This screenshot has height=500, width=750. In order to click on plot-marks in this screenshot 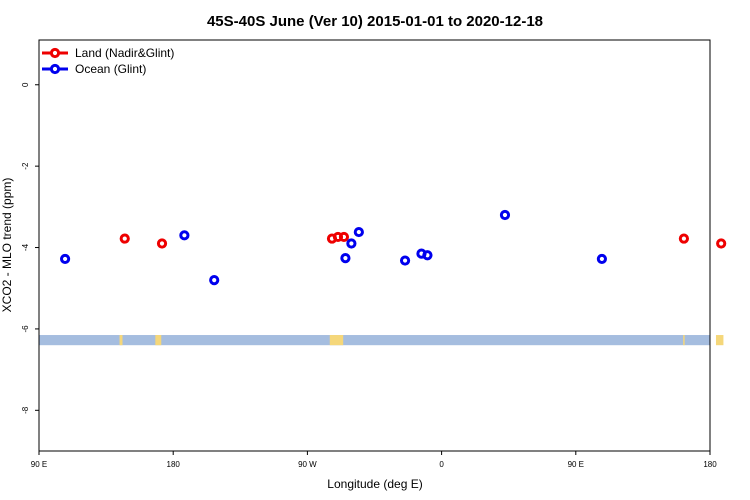, I will do `click(393, 247)`.